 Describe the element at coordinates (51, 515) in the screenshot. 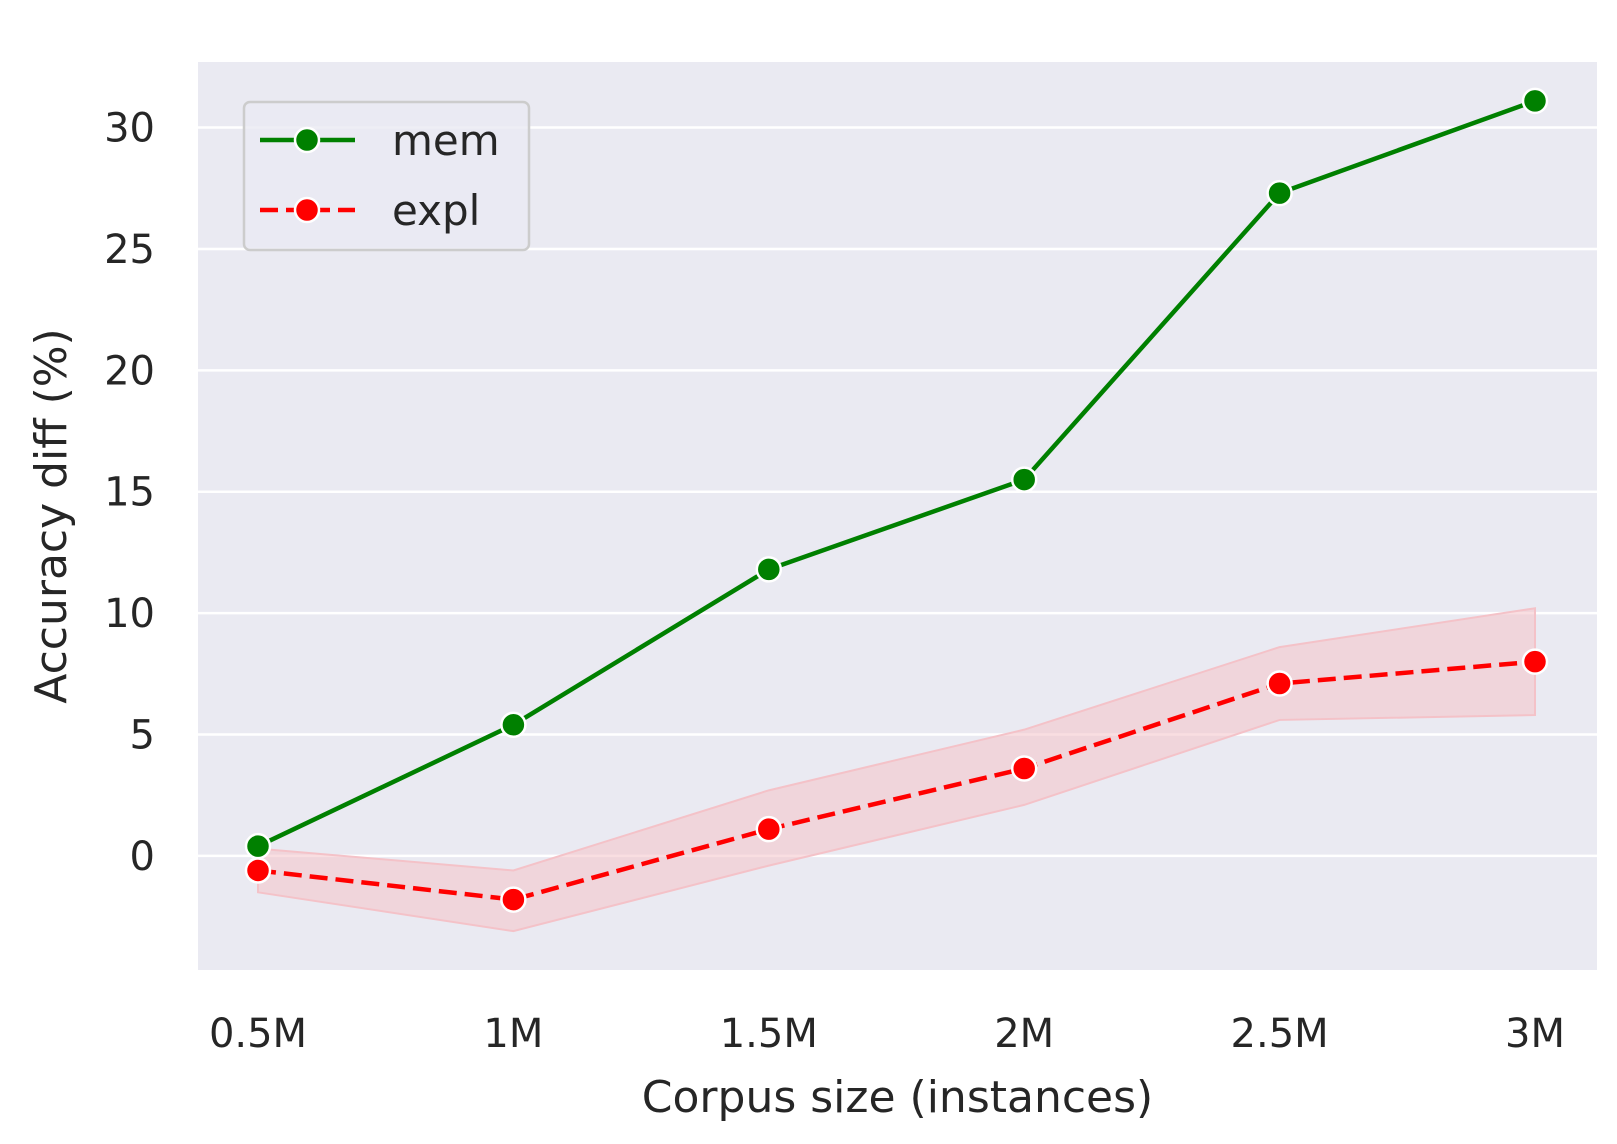

I see `y-axis-title: Accuracy diff (%)` at that location.